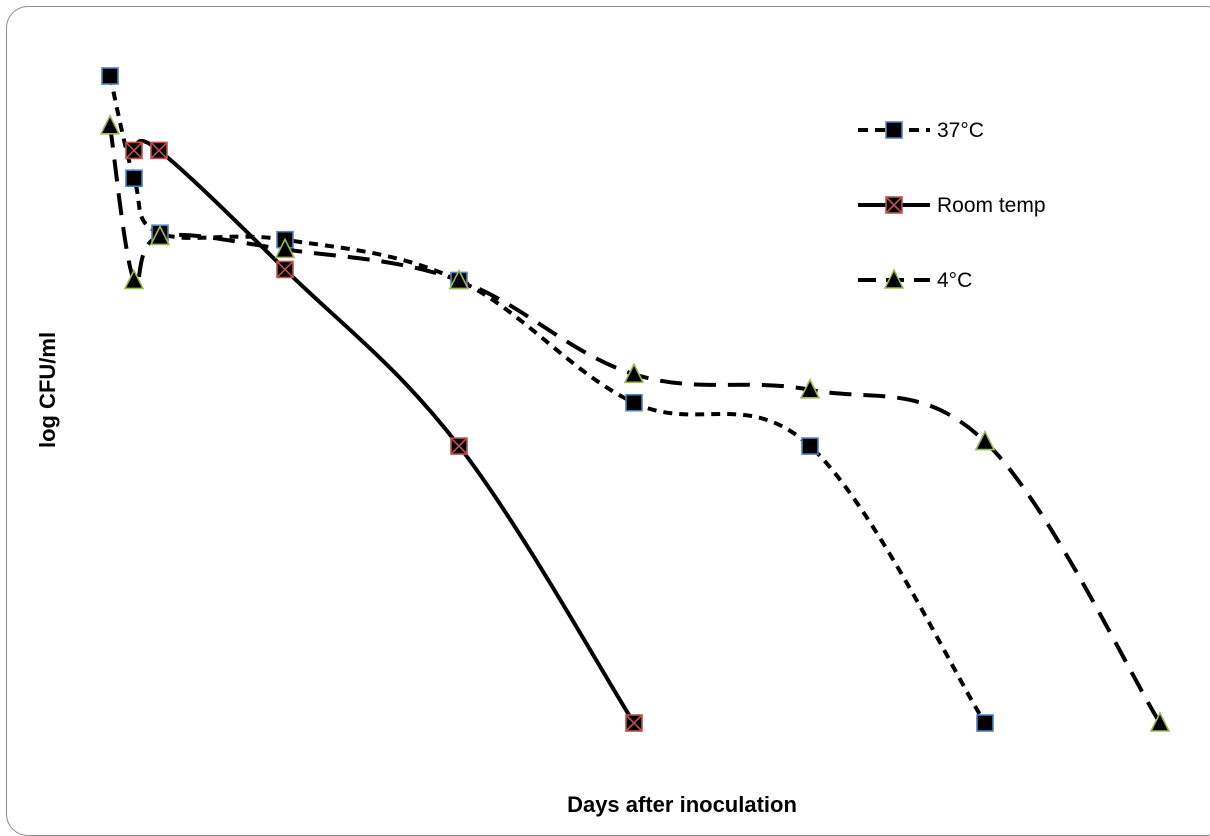  I want to click on legend: 37°C Room temp 4°C, so click(952, 205).